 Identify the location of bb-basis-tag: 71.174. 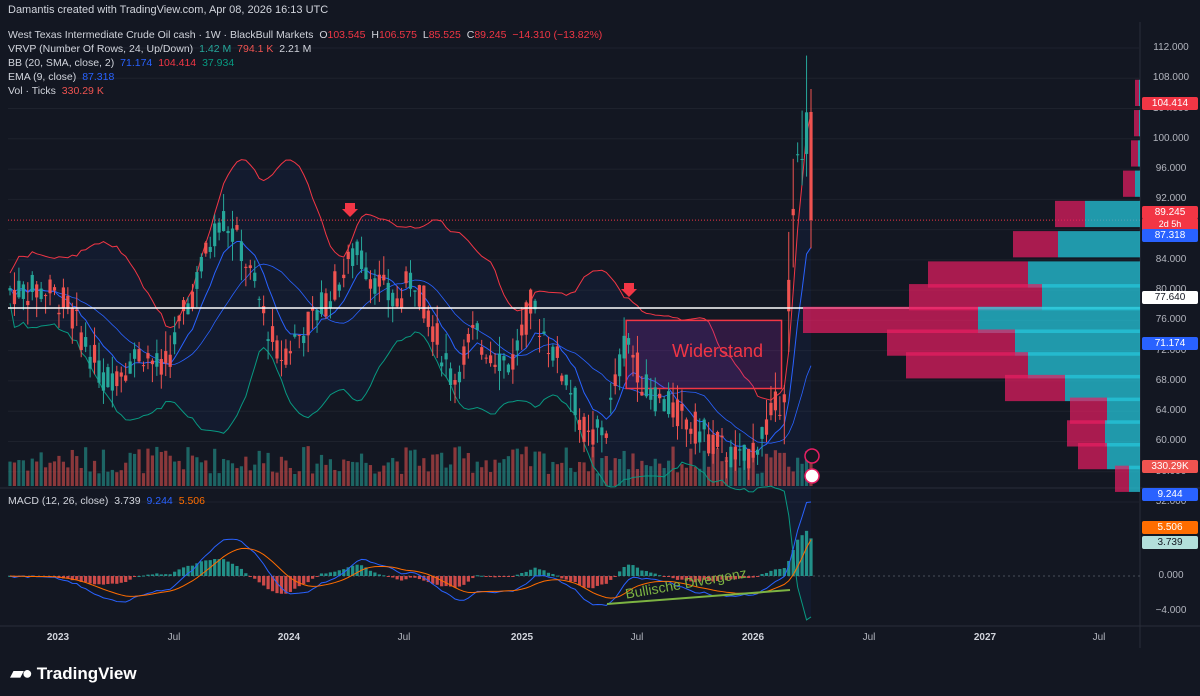
(1170, 343).